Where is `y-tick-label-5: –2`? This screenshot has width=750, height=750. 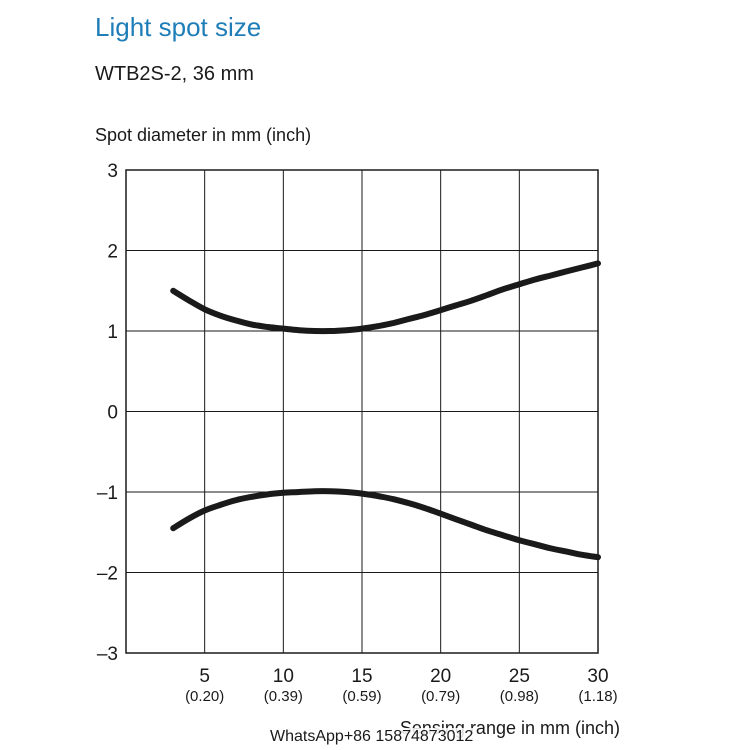 y-tick-label-5: –2 is located at coordinates (107, 574).